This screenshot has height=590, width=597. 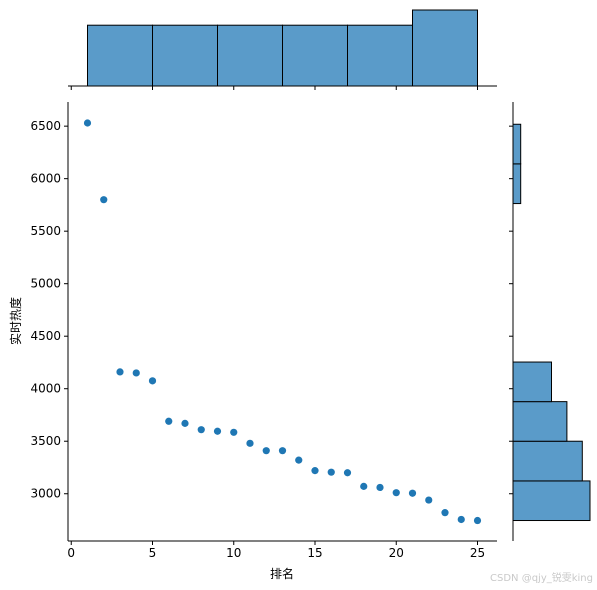 I want to click on x-tick-label: 5, so click(x=153, y=553).